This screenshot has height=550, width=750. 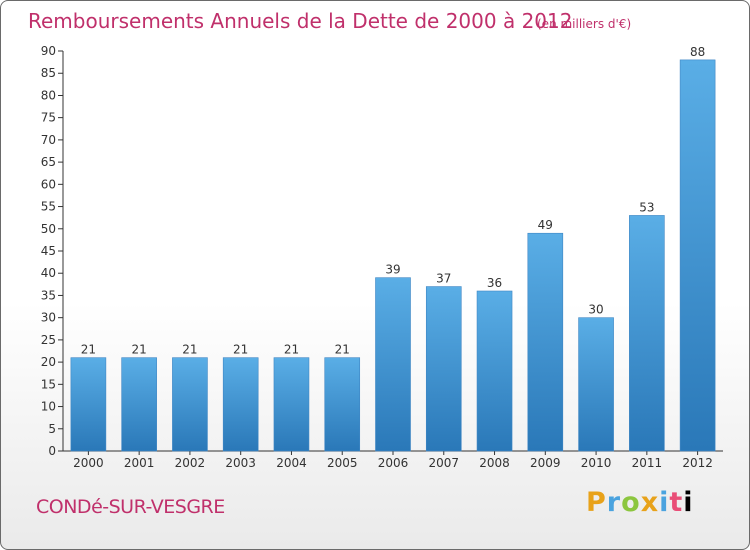 What do you see at coordinates (291, 404) in the screenshot?
I see `bar-2004` at bounding box center [291, 404].